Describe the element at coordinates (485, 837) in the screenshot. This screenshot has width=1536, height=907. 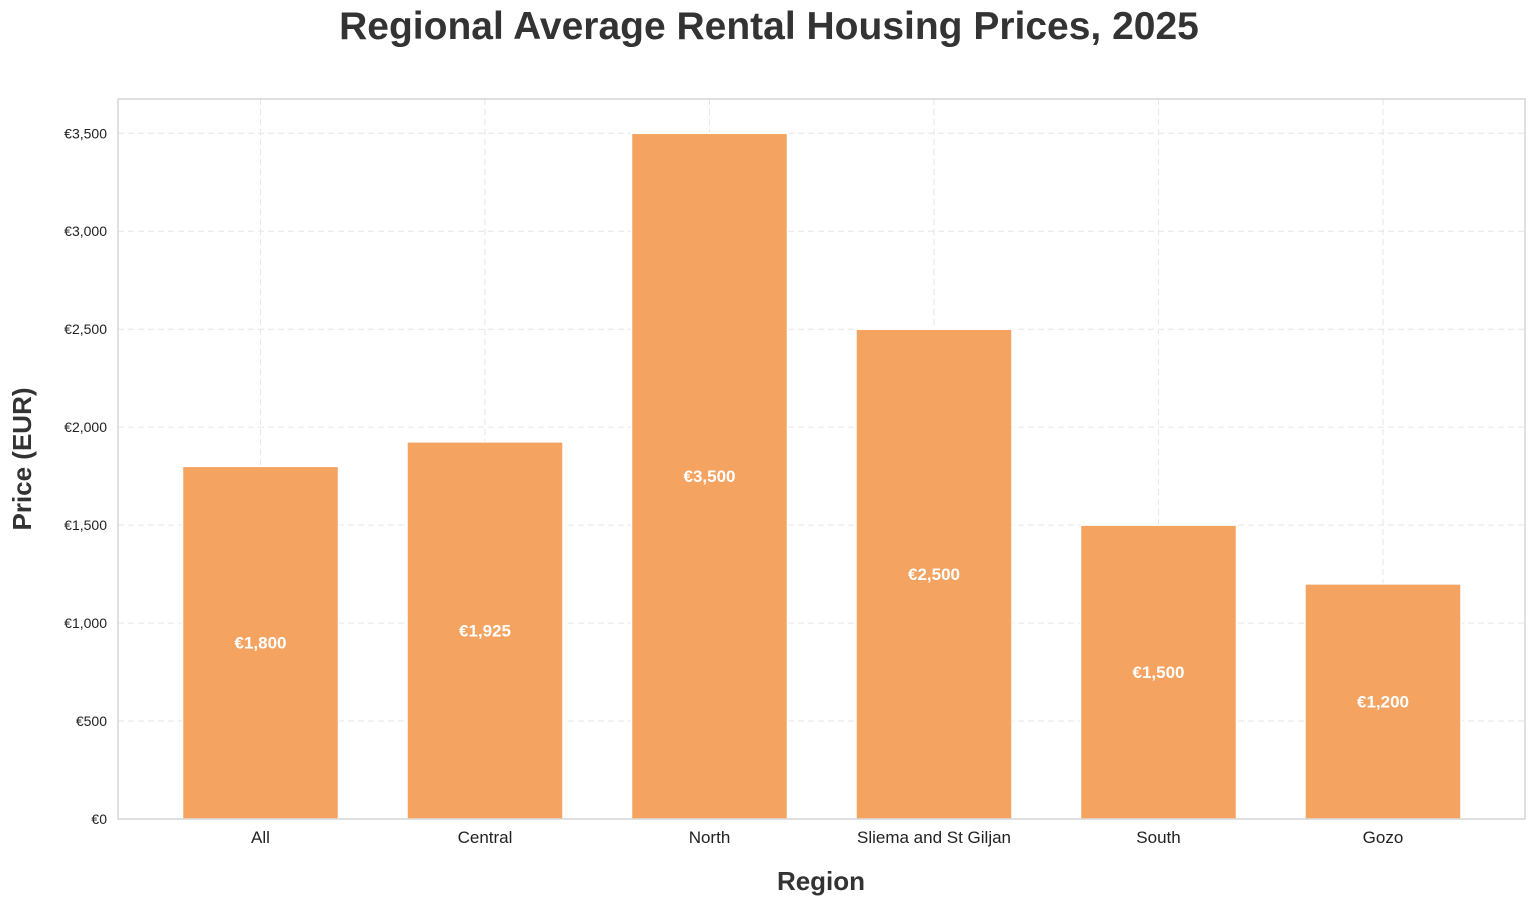
I see `x-tick-label: Central` at that location.